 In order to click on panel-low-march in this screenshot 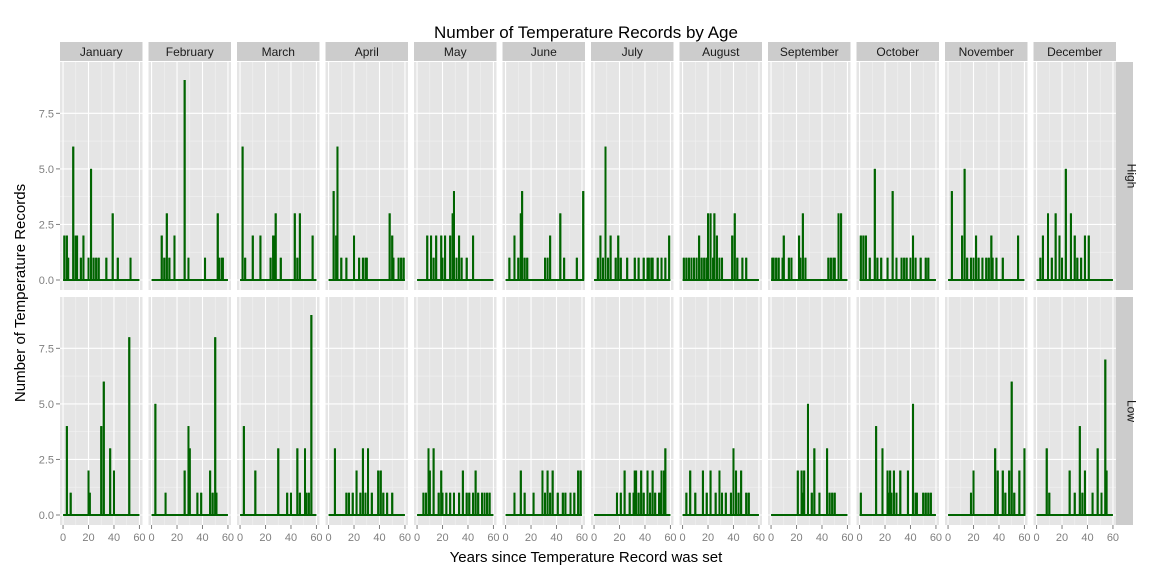, I will do `click(278, 411)`.